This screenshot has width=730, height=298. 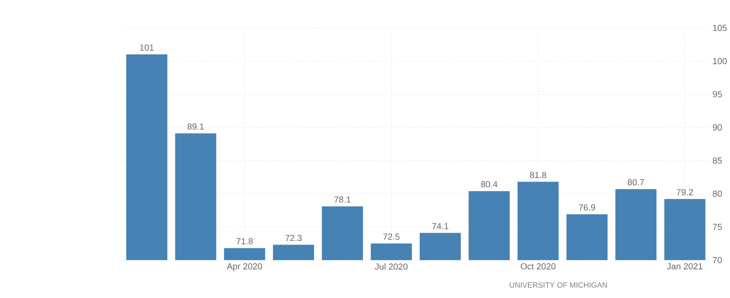 What do you see at coordinates (636, 182) in the screenshot?
I see `data-label: 80.7` at bounding box center [636, 182].